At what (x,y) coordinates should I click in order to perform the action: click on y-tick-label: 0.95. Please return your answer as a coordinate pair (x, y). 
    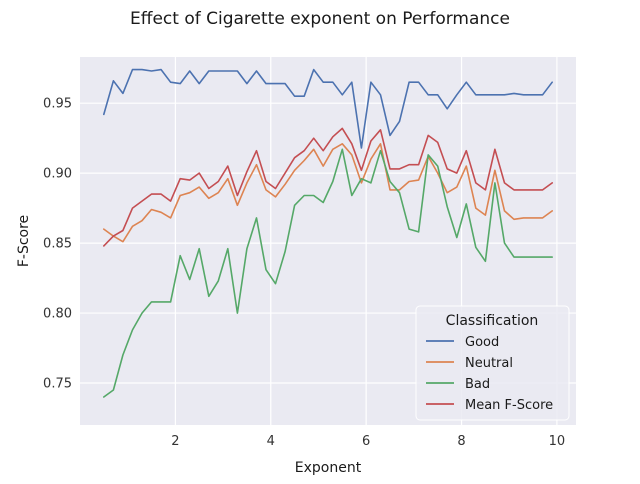
    Looking at the image, I should click on (57, 104).